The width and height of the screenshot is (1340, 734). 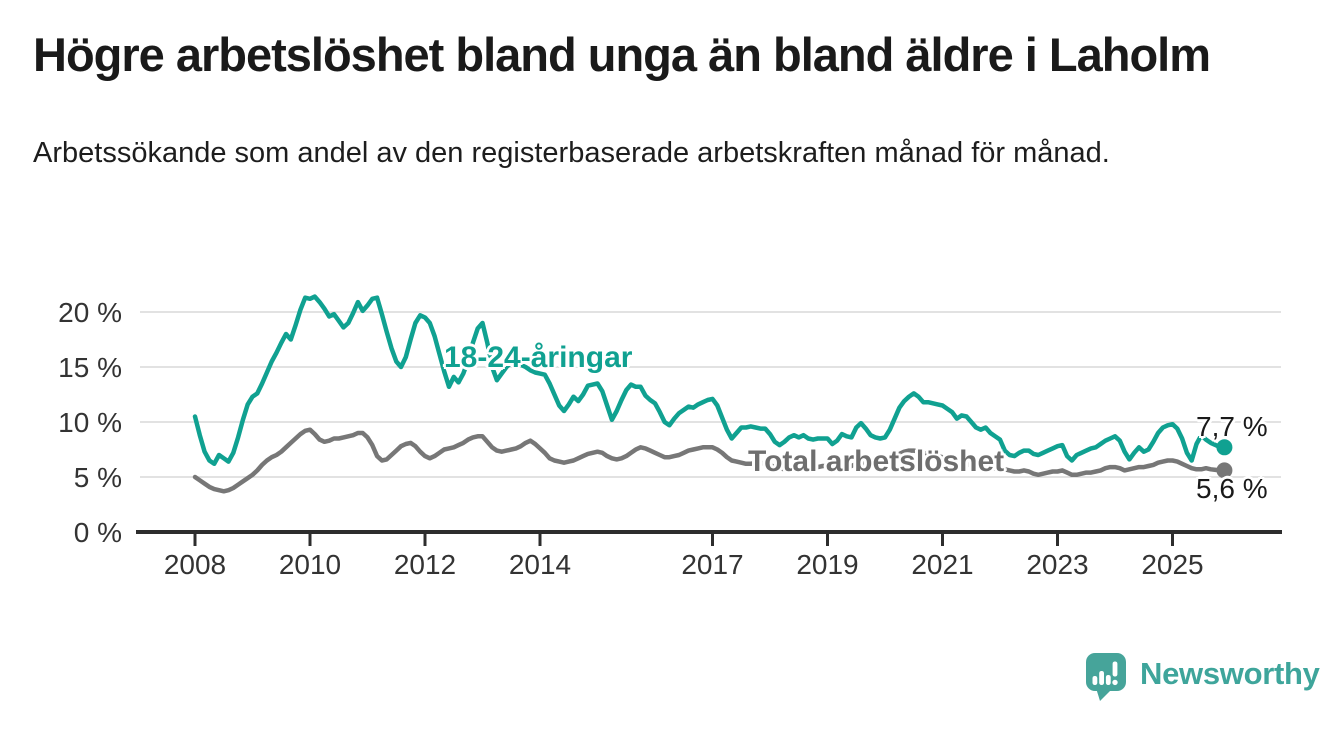 What do you see at coordinates (1232, 488) in the screenshot?
I see `end-value-label-total: 5,6 %` at bounding box center [1232, 488].